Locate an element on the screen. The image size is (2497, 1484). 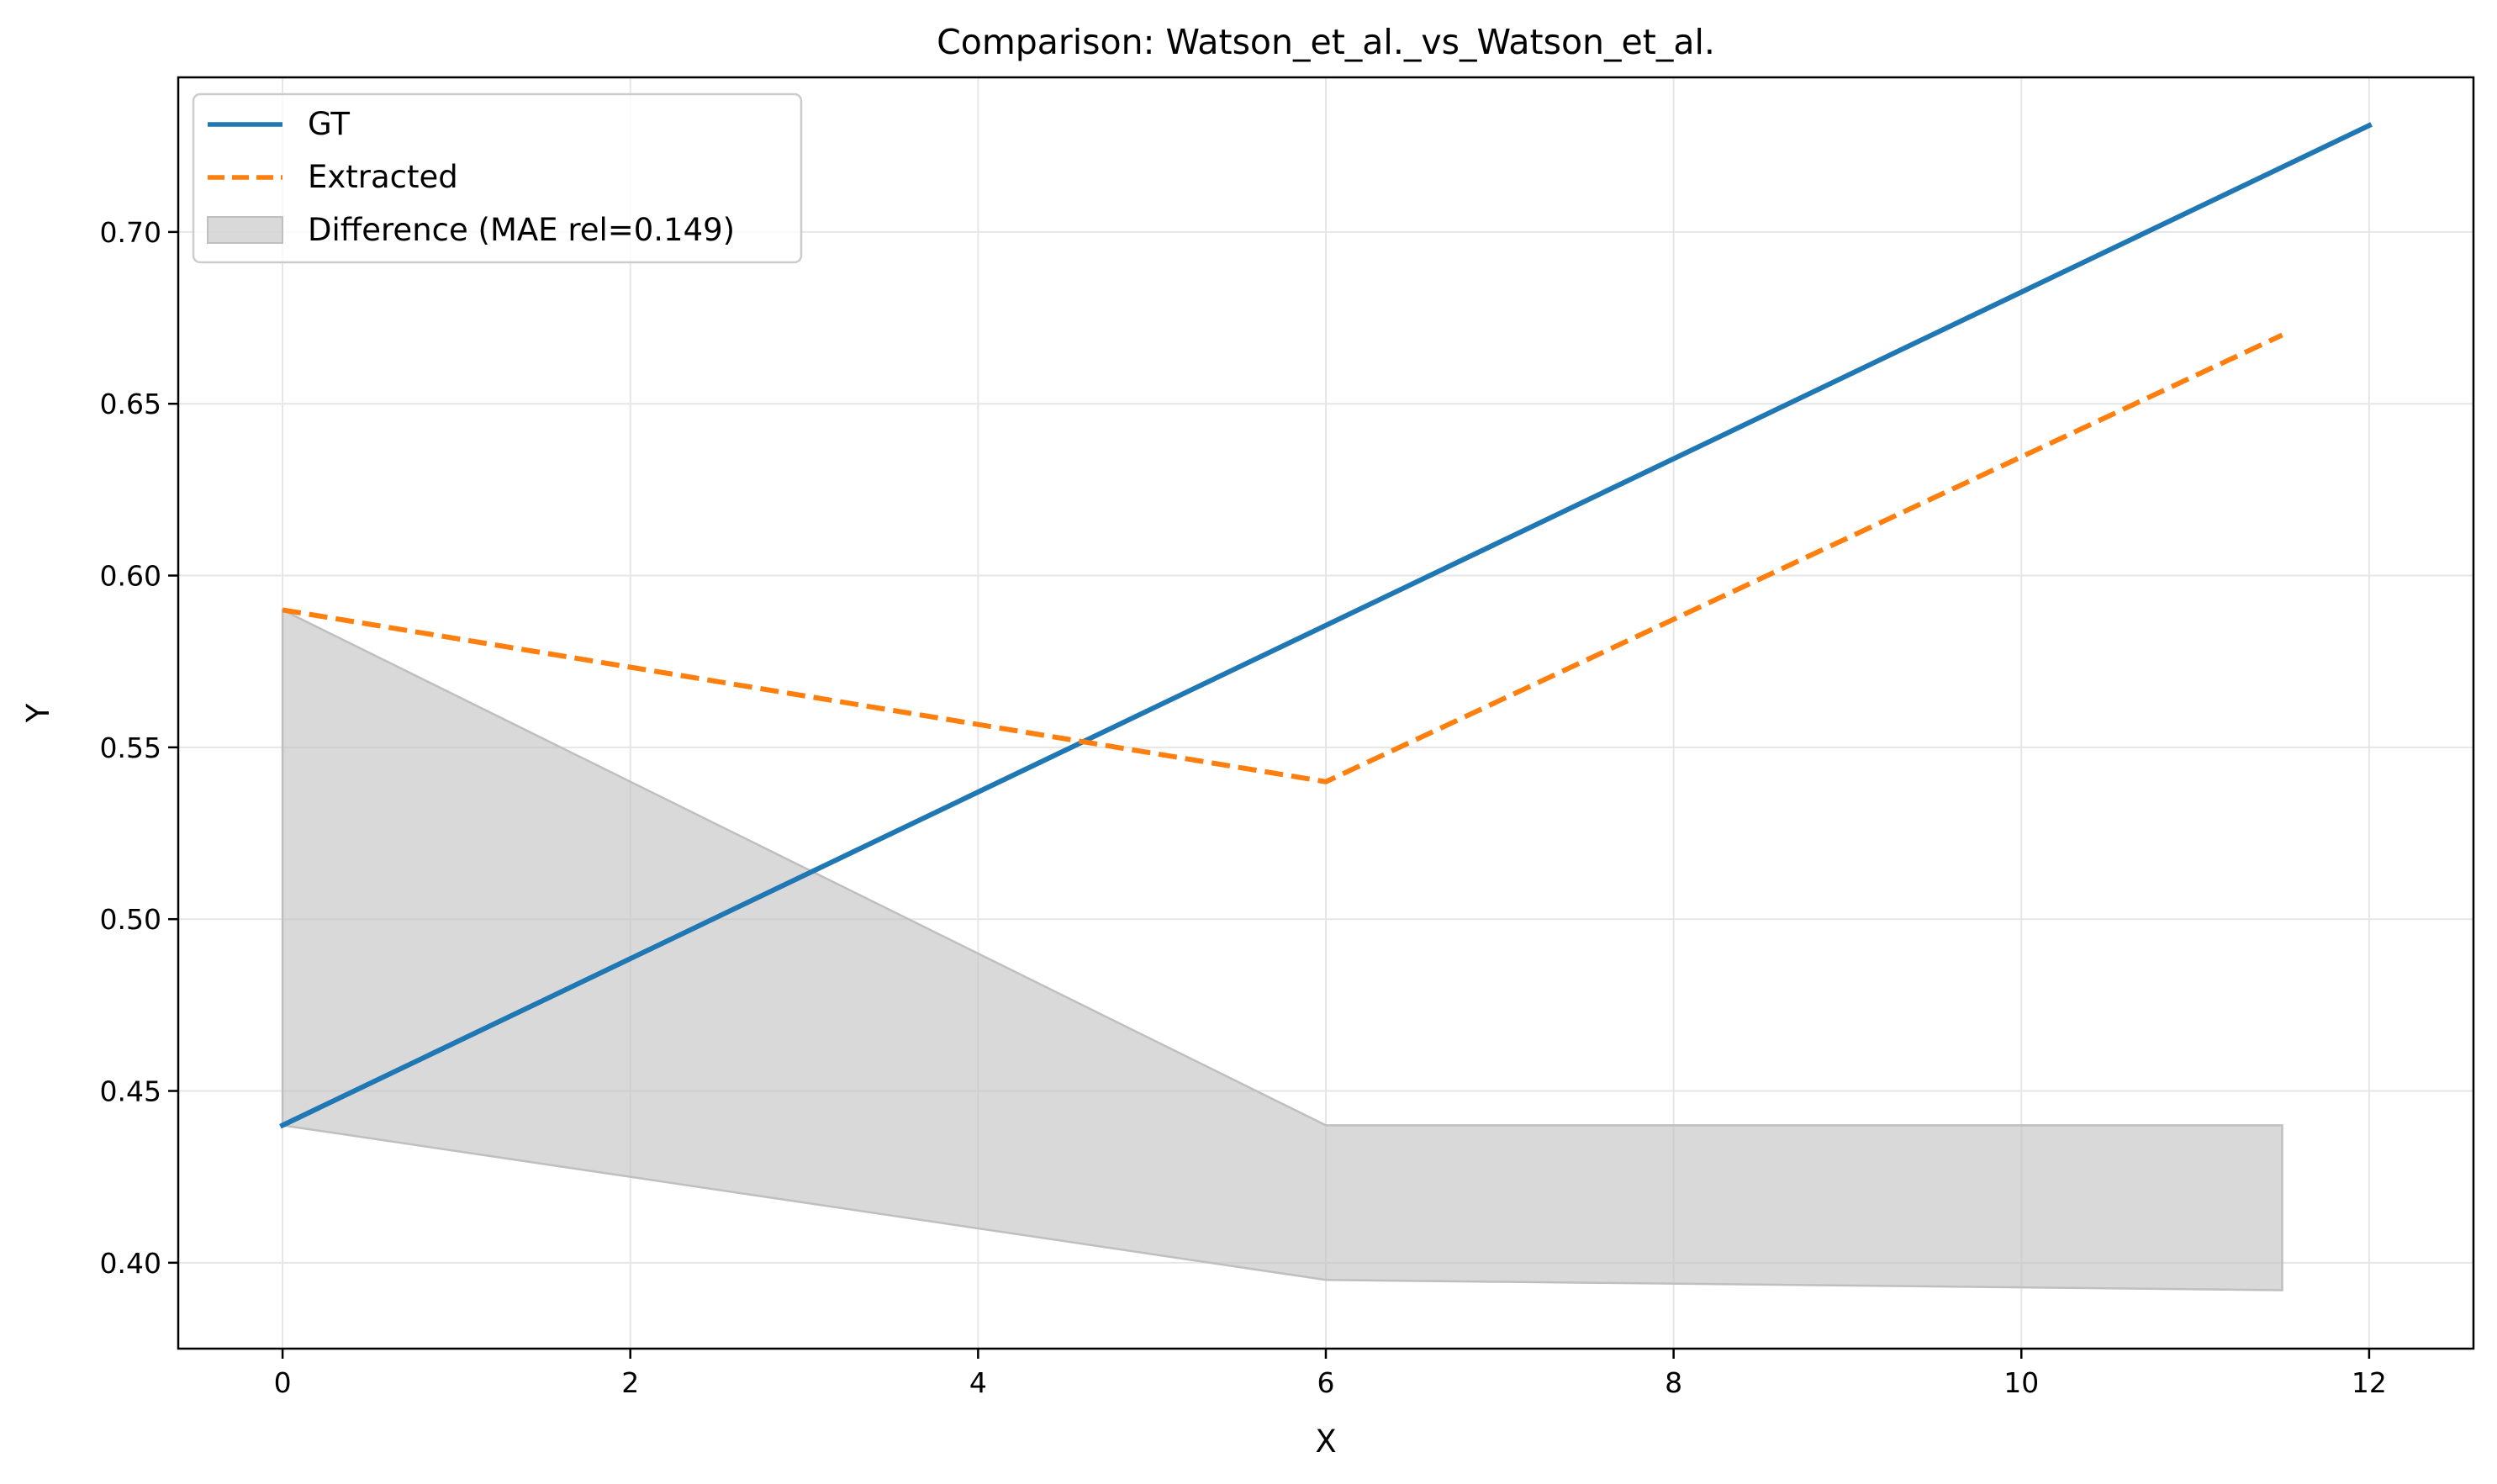
y-tick-label: 0.65 is located at coordinates (130, 404).